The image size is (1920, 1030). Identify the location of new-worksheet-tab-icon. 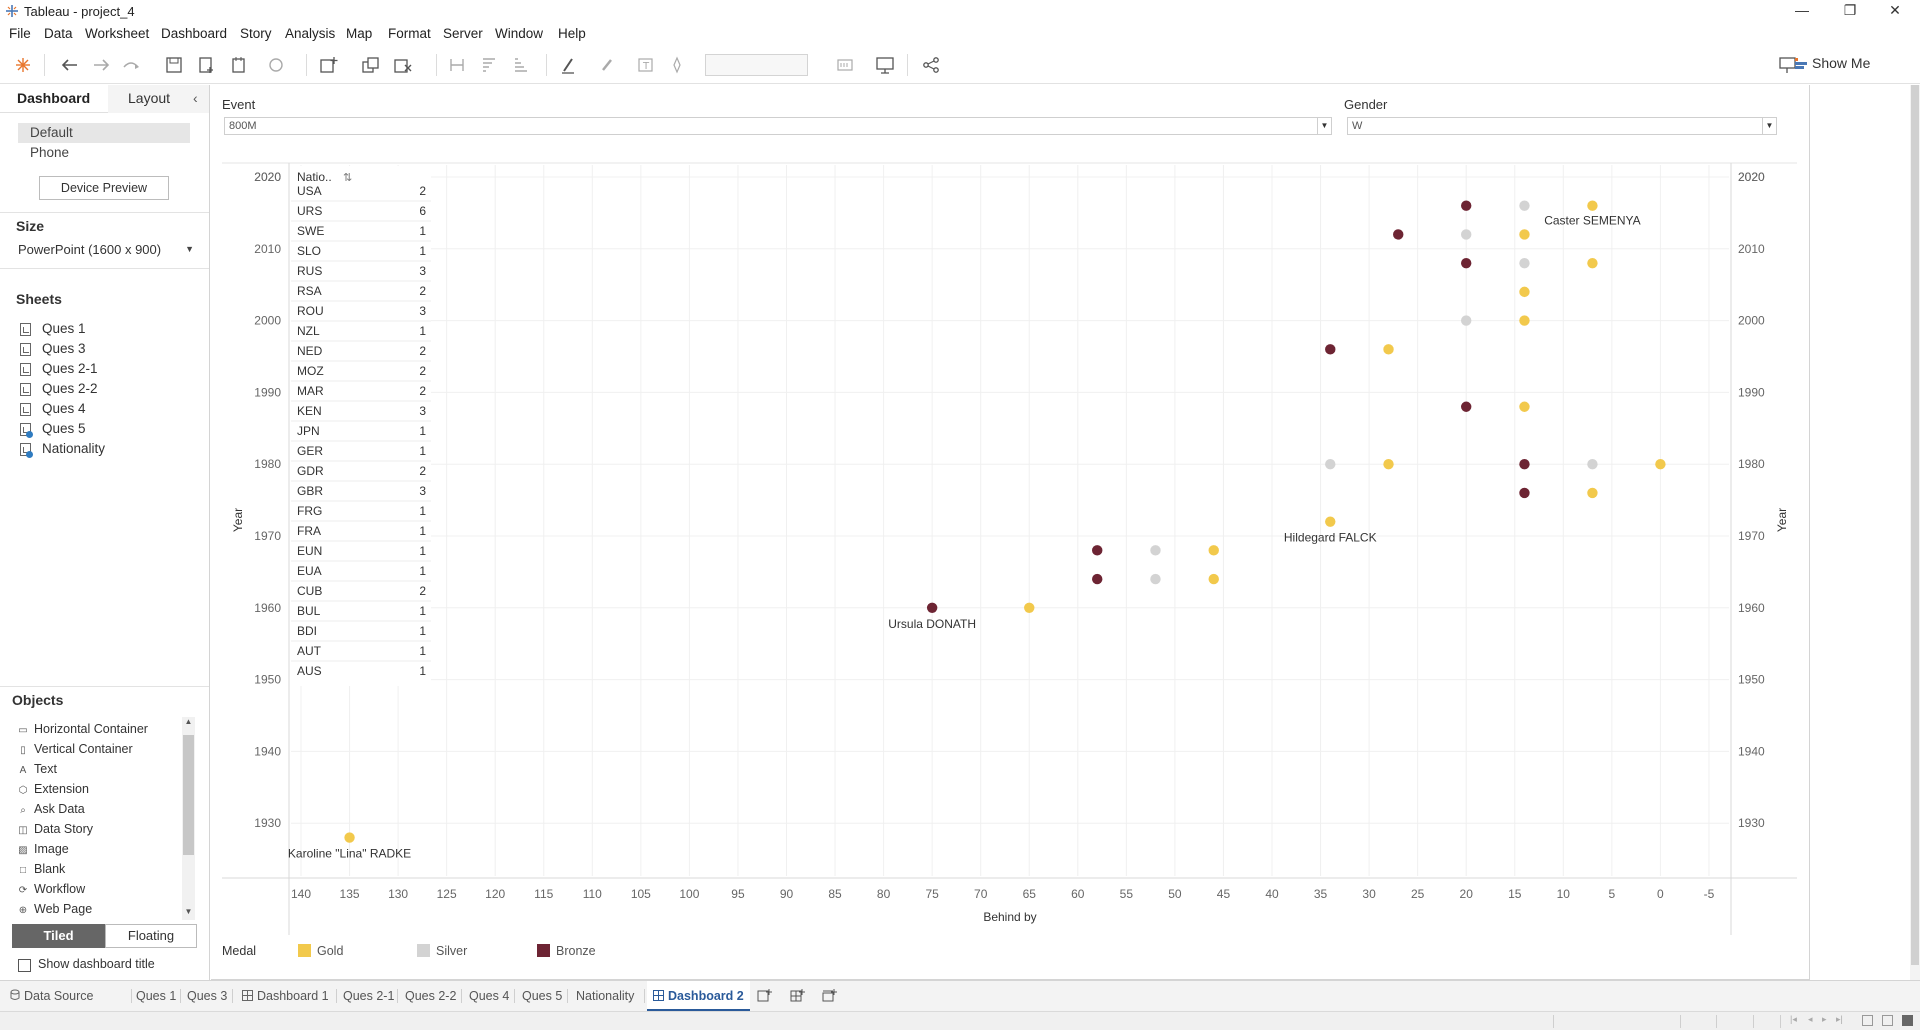
(765, 996).